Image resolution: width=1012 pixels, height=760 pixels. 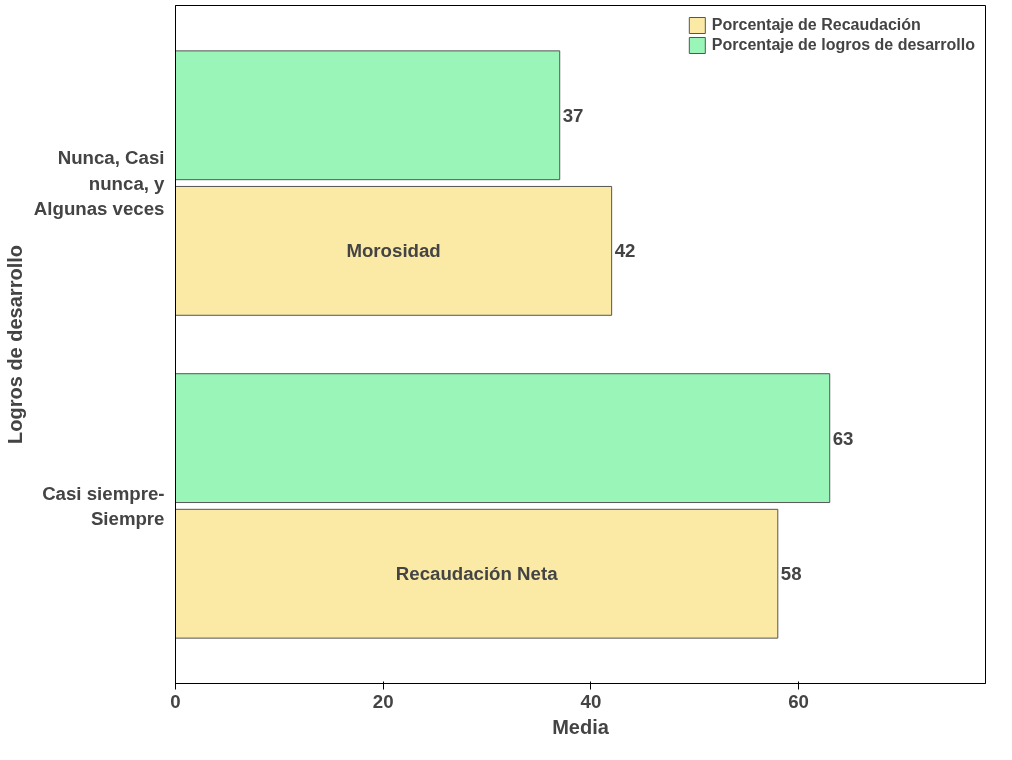 I want to click on data-label: 63, so click(x=843, y=438).